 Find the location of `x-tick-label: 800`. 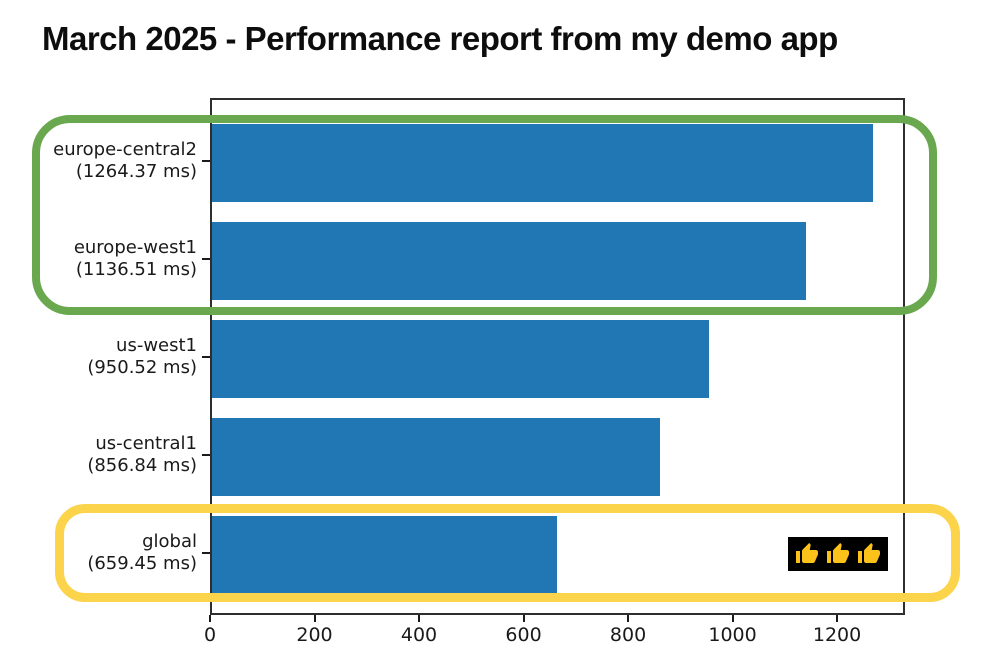

x-tick-label: 800 is located at coordinates (628, 635).